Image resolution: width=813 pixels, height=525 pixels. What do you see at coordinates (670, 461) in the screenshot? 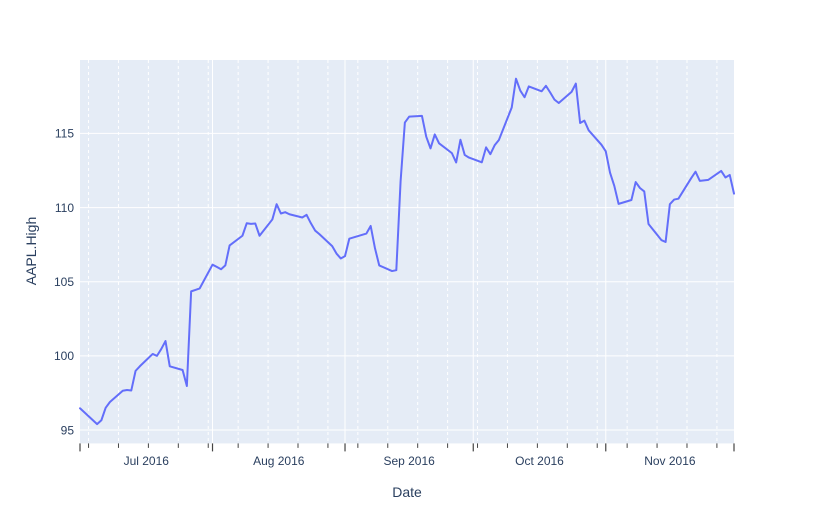
I see `x-tick-label: Nov 2016` at bounding box center [670, 461].